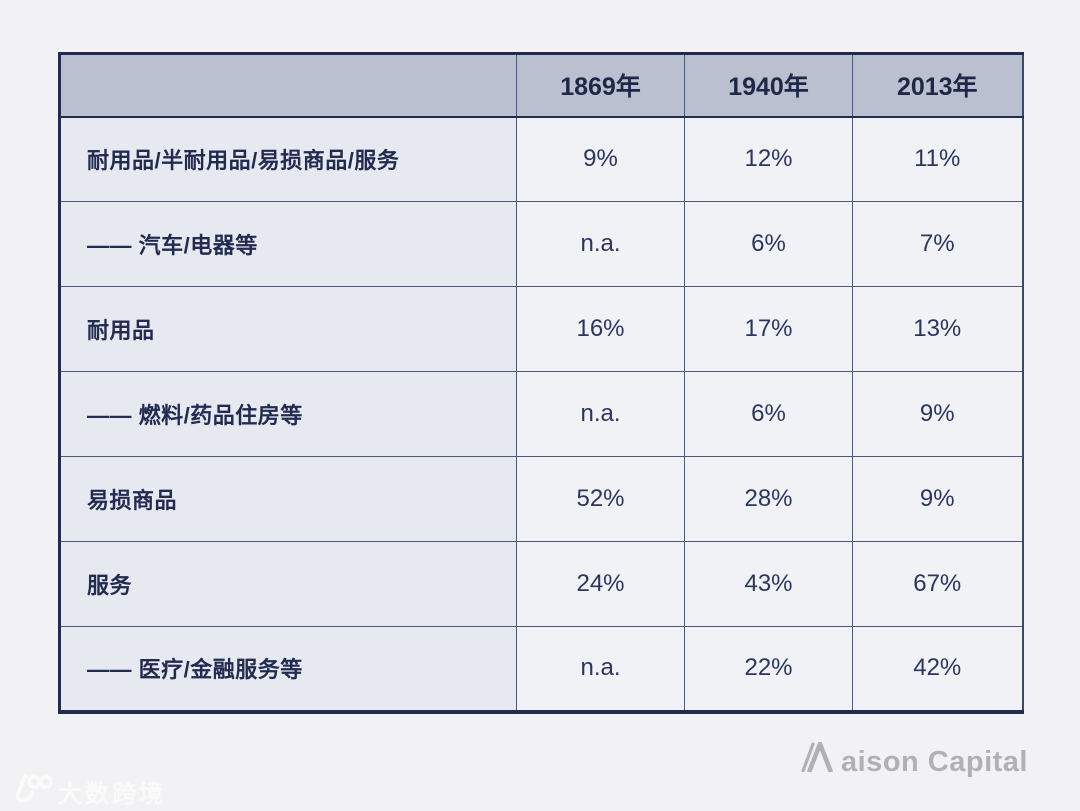  Describe the element at coordinates (600, 85) in the screenshot. I see `header-year-1869: 1869年` at that location.